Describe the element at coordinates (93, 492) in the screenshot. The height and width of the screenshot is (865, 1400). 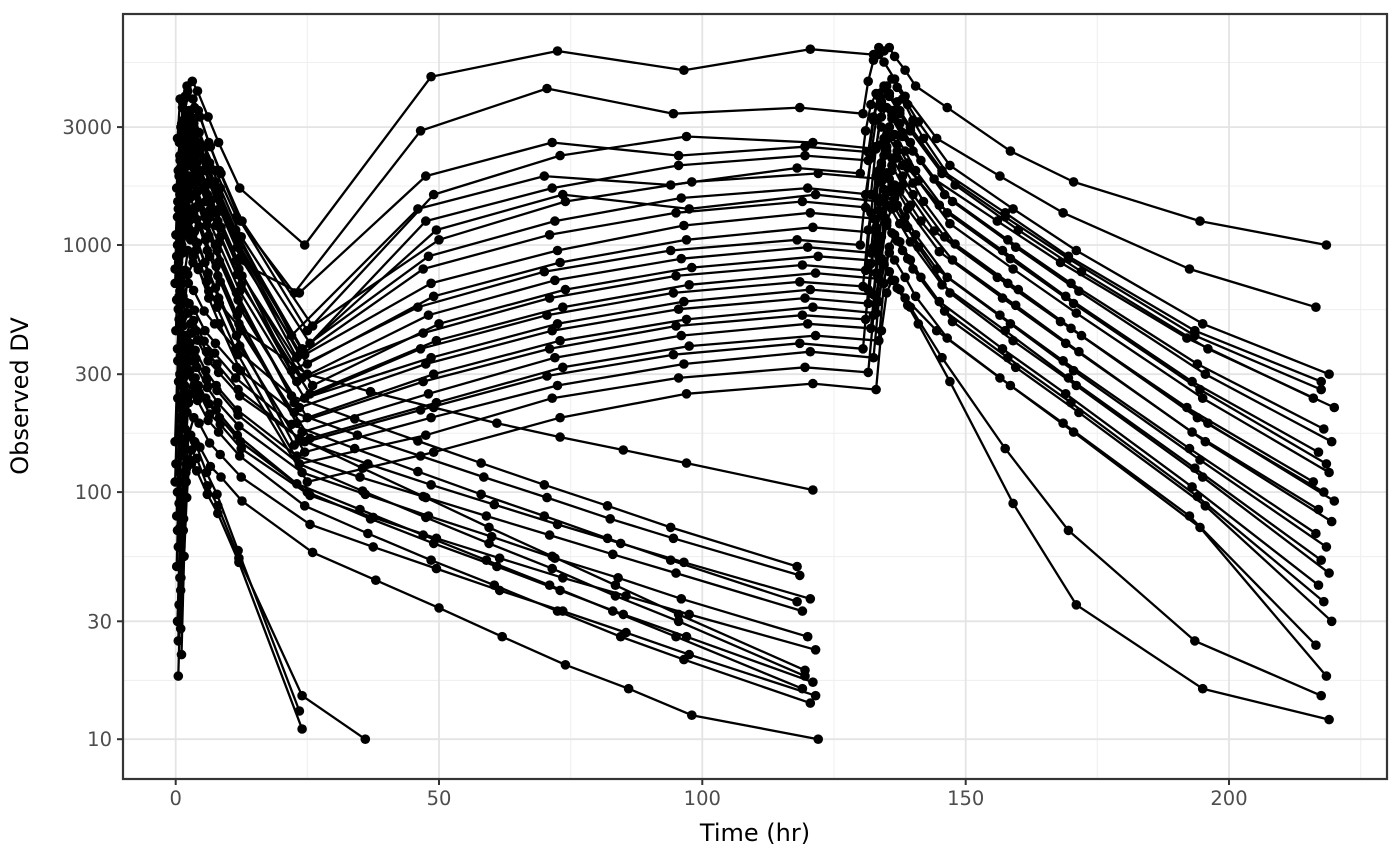
I see `y-tick-label: 100` at that location.